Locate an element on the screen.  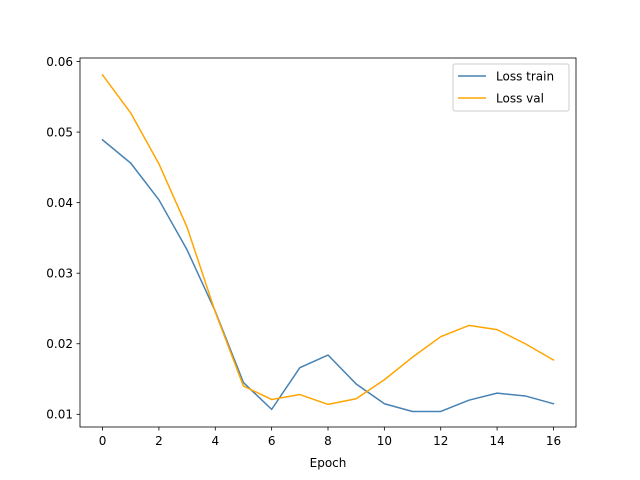
y-tick-label: 0.03 is located at coordinates (59, 273).